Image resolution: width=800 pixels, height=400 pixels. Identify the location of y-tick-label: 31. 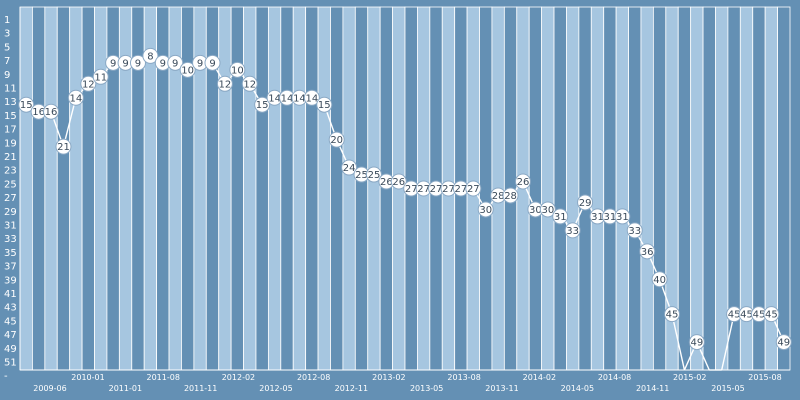
(10, 225).